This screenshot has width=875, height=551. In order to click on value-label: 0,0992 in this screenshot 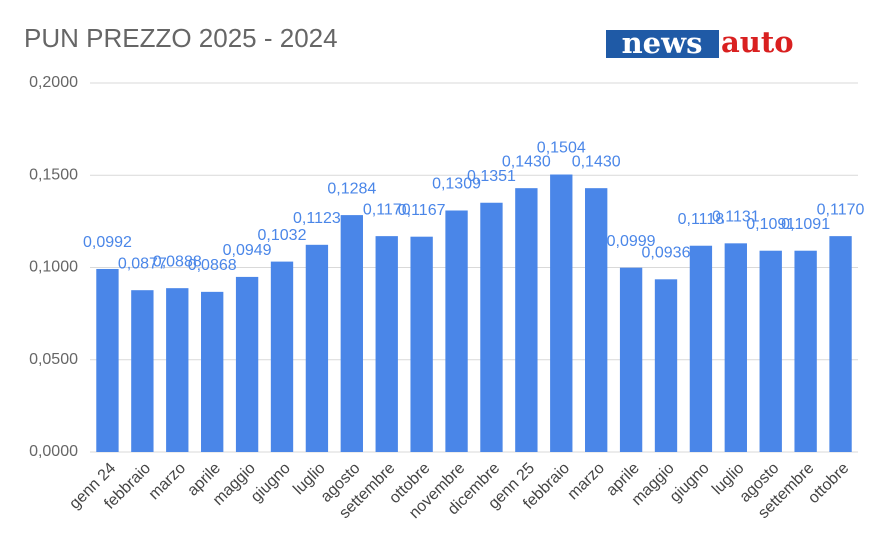, I will do `click(107, 242)`.